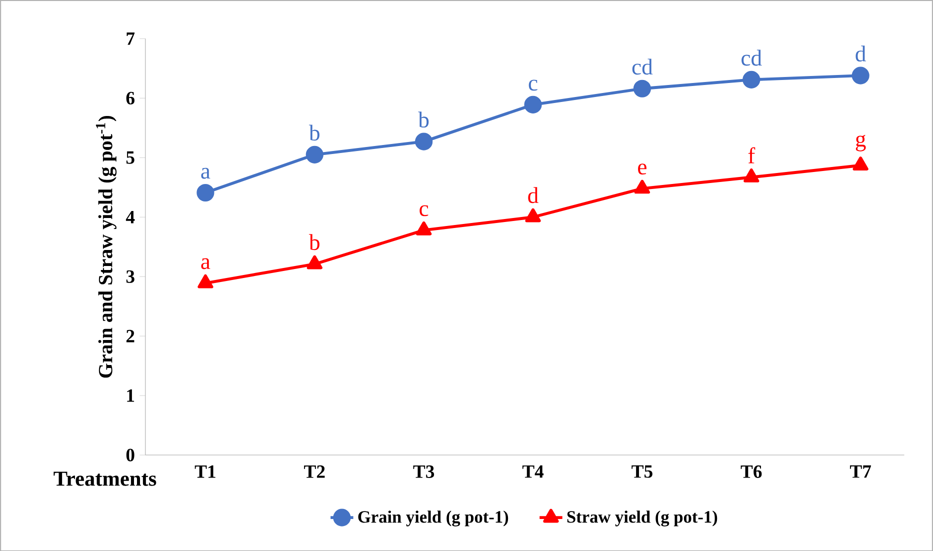  What do you see at coordinates (130, 217) in the screenshot?
I see `y-tick-label: 4` at bounding box center [130, 217].